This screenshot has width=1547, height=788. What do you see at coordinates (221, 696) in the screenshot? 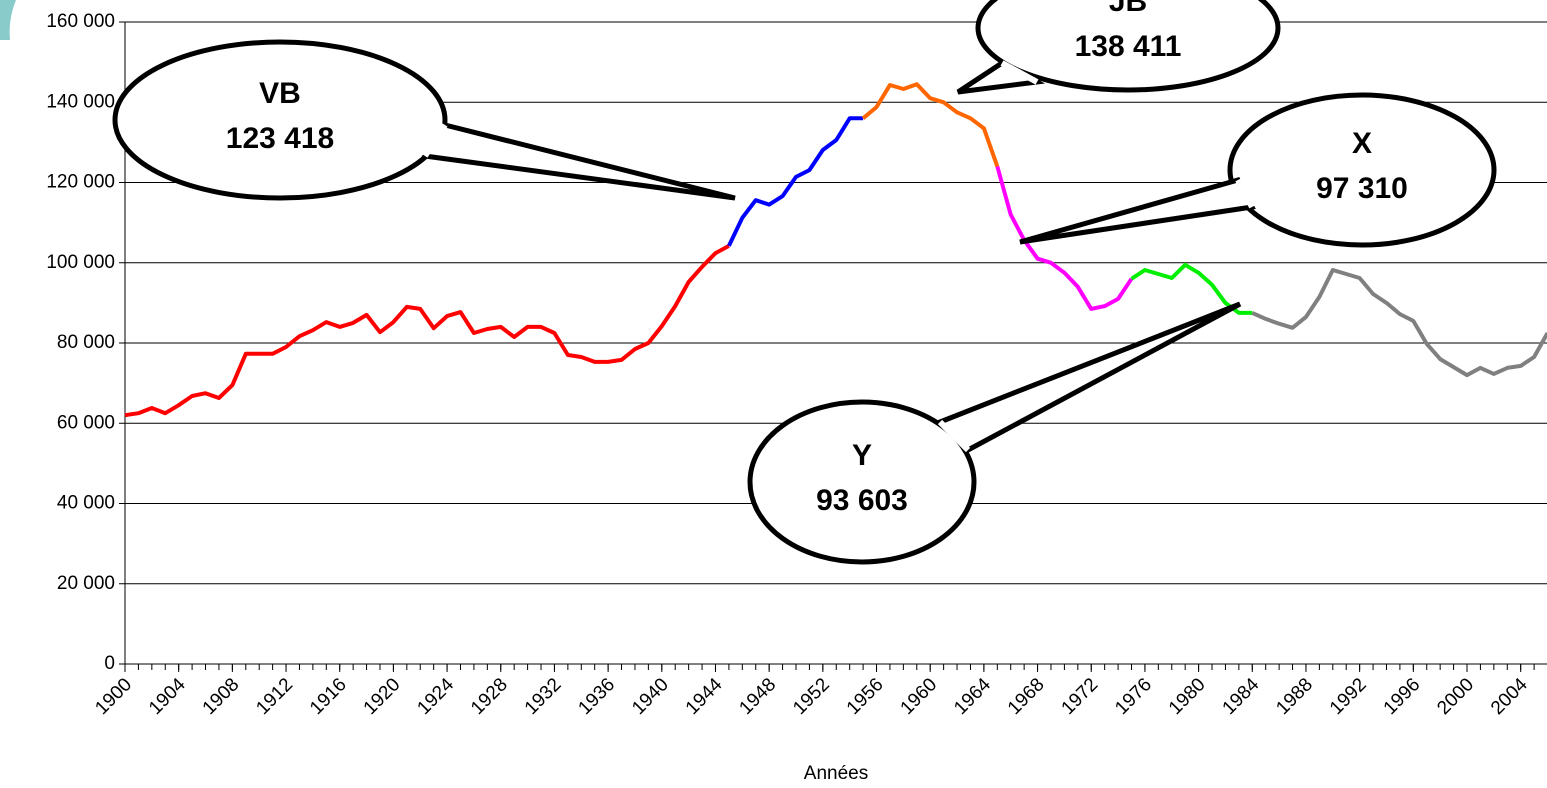
I see `x-tick-label: 1908` at bounding box center [221, 696].